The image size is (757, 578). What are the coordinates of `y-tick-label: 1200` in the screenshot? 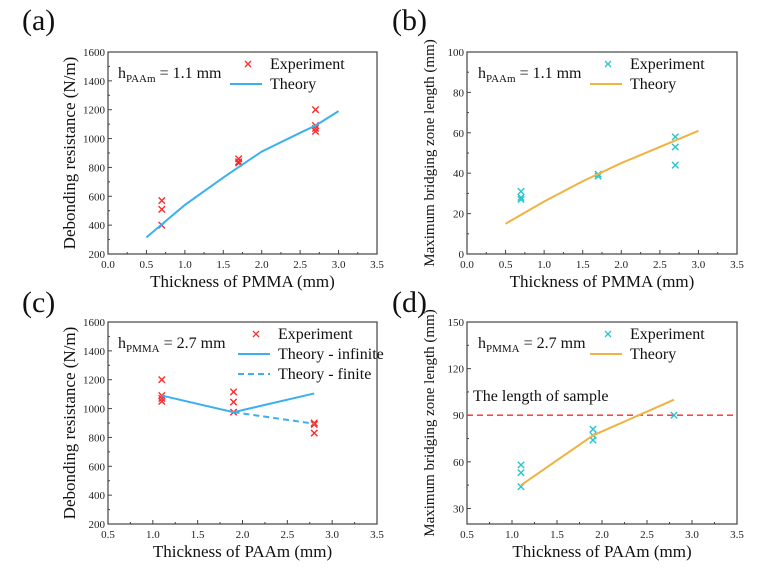 It's located at (94, 381).